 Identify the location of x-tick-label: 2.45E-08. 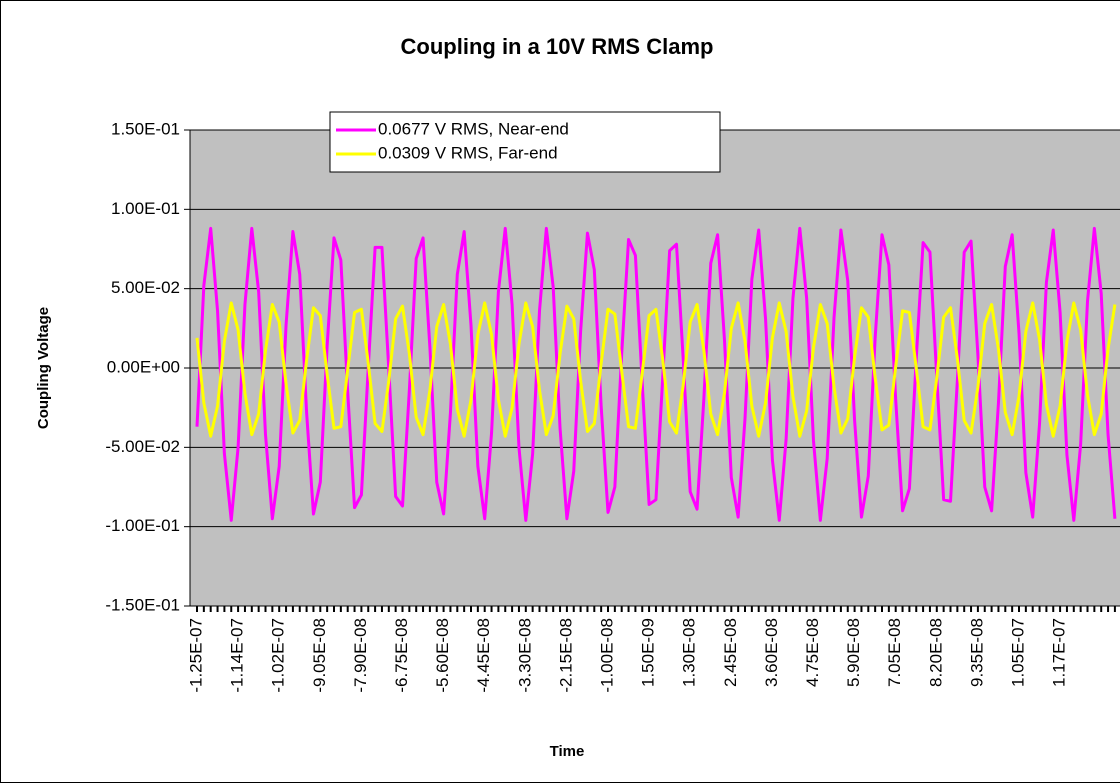
(730, 652).